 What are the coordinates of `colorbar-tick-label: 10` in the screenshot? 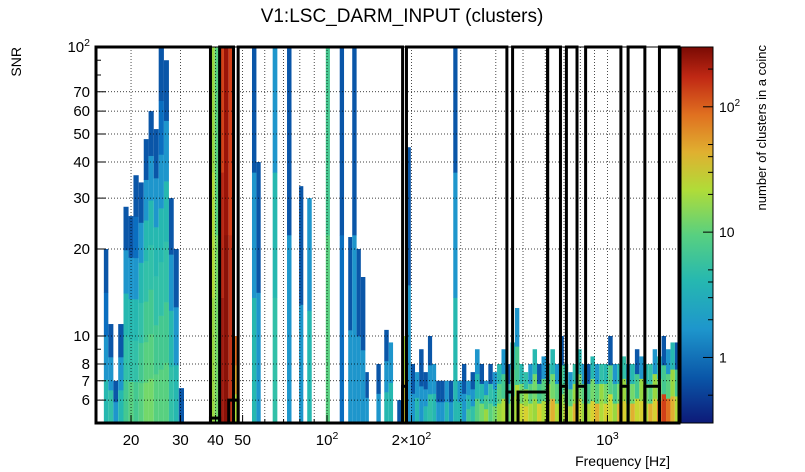 It's located at (727, 232).